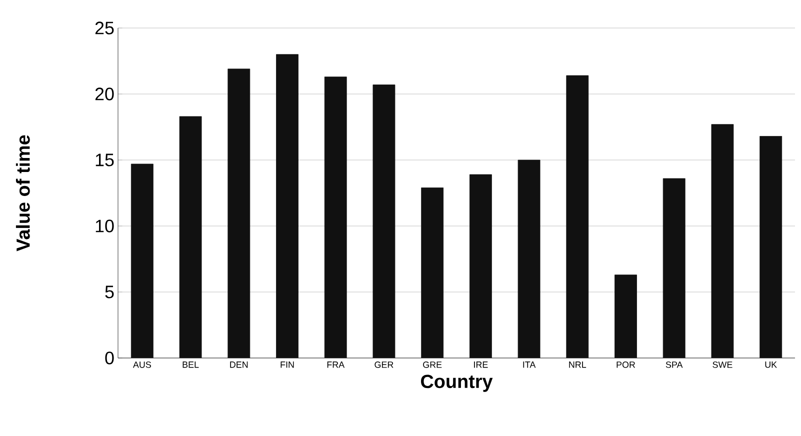 This screenshot has height=436, width=801. What do you see at coordinates (239, 365) in the screenshot?
I see `x-tick-label: DEN` at bounding box center [239, 365].